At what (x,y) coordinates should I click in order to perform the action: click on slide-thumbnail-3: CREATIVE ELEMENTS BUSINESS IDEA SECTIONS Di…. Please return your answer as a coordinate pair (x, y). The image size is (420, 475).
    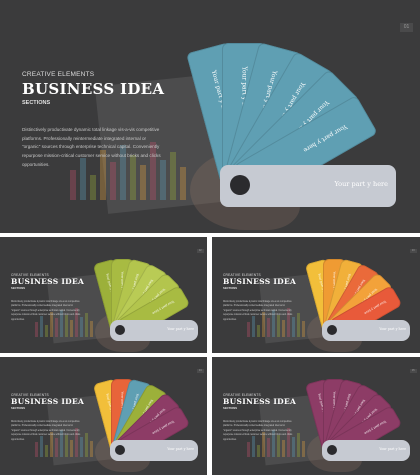
    Looking at the image, I should click on (316, 295).